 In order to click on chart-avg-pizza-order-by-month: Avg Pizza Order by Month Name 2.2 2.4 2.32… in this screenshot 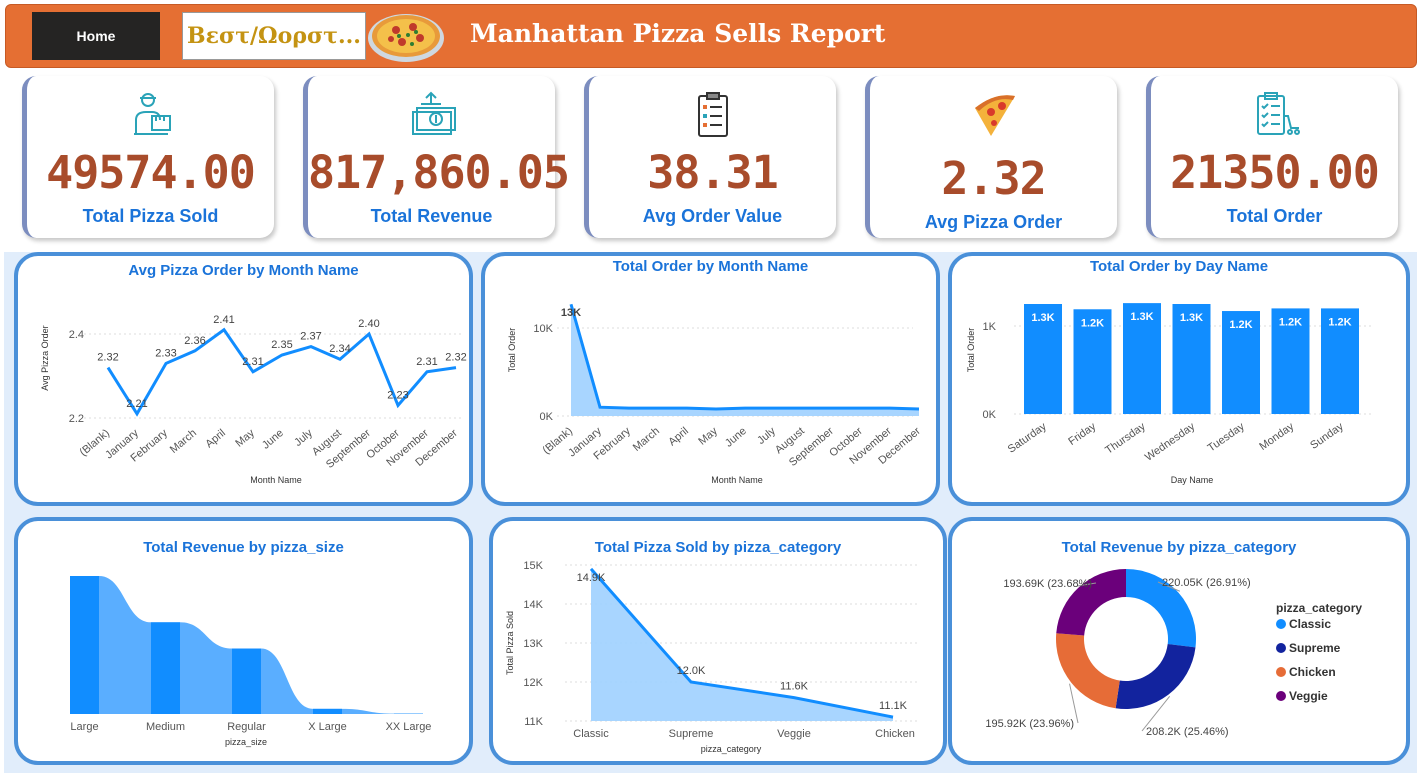, I will do `click(243, 379)`.